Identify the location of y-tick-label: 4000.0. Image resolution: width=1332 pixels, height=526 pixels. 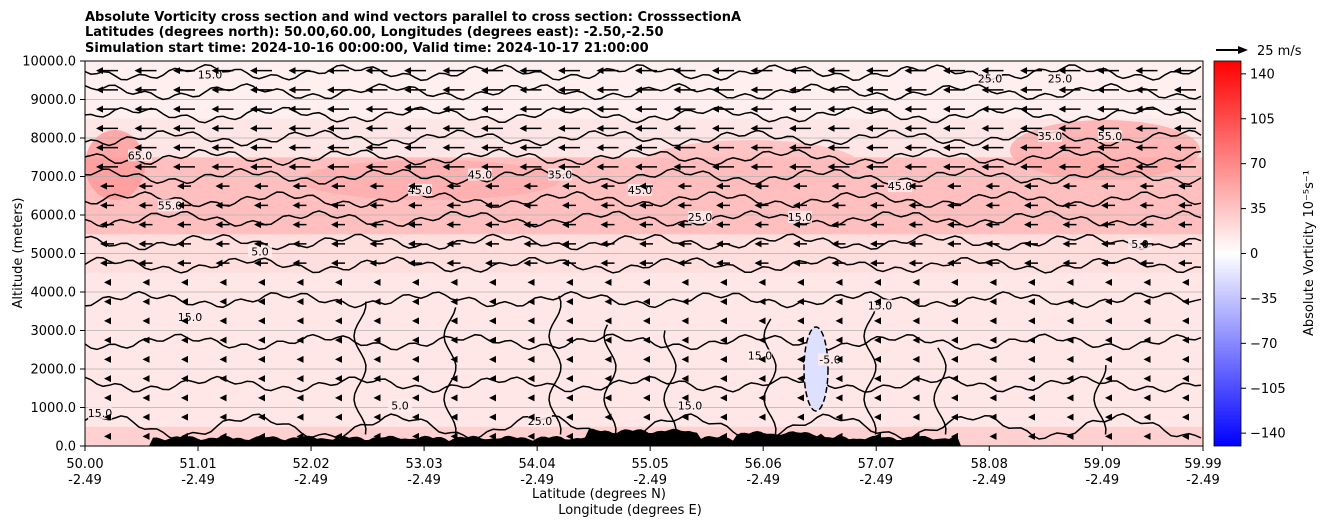
(54, 293).